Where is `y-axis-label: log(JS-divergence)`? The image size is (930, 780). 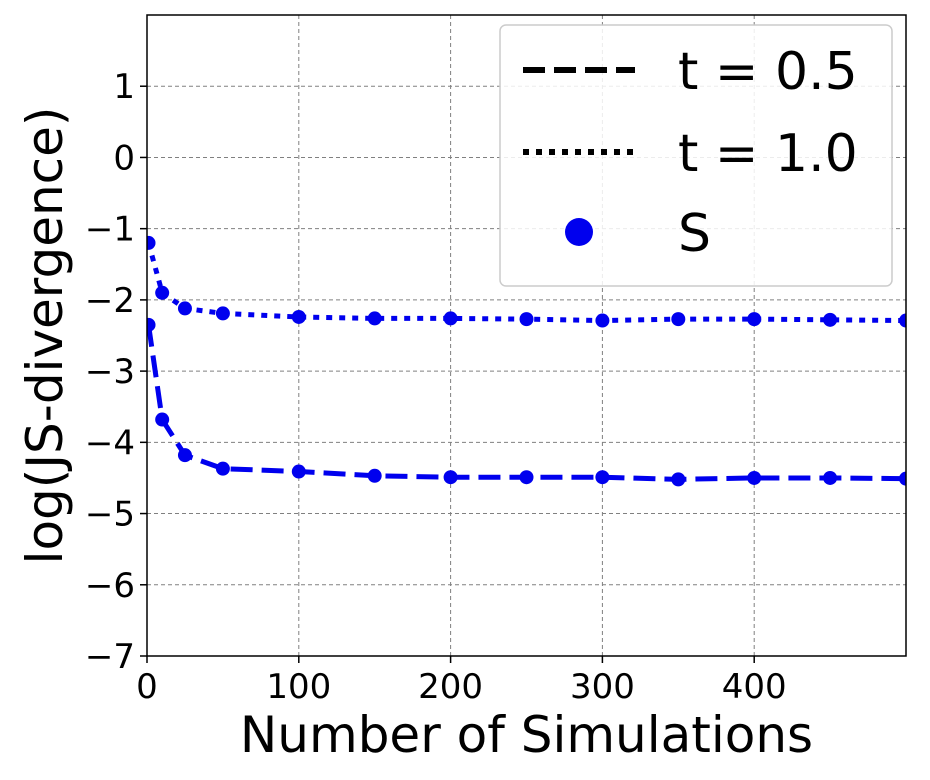 y-axis-label: log(JS-divergence) is located at coordinates (45, 336).